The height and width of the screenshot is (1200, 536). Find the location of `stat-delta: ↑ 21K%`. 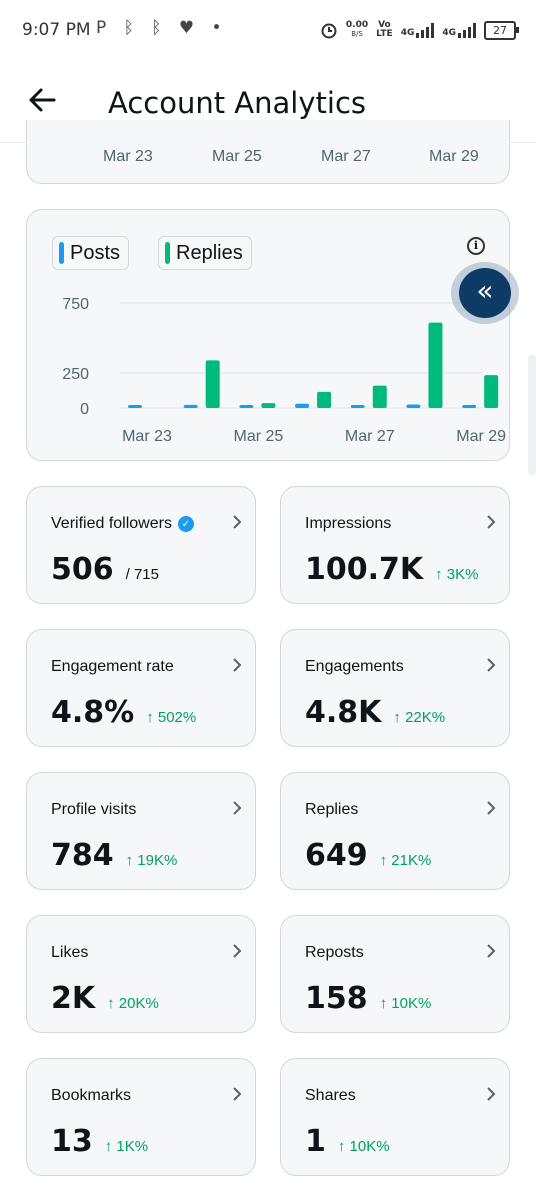

stat-delta: ↑ 21K% is located at coordinates (405, 860).